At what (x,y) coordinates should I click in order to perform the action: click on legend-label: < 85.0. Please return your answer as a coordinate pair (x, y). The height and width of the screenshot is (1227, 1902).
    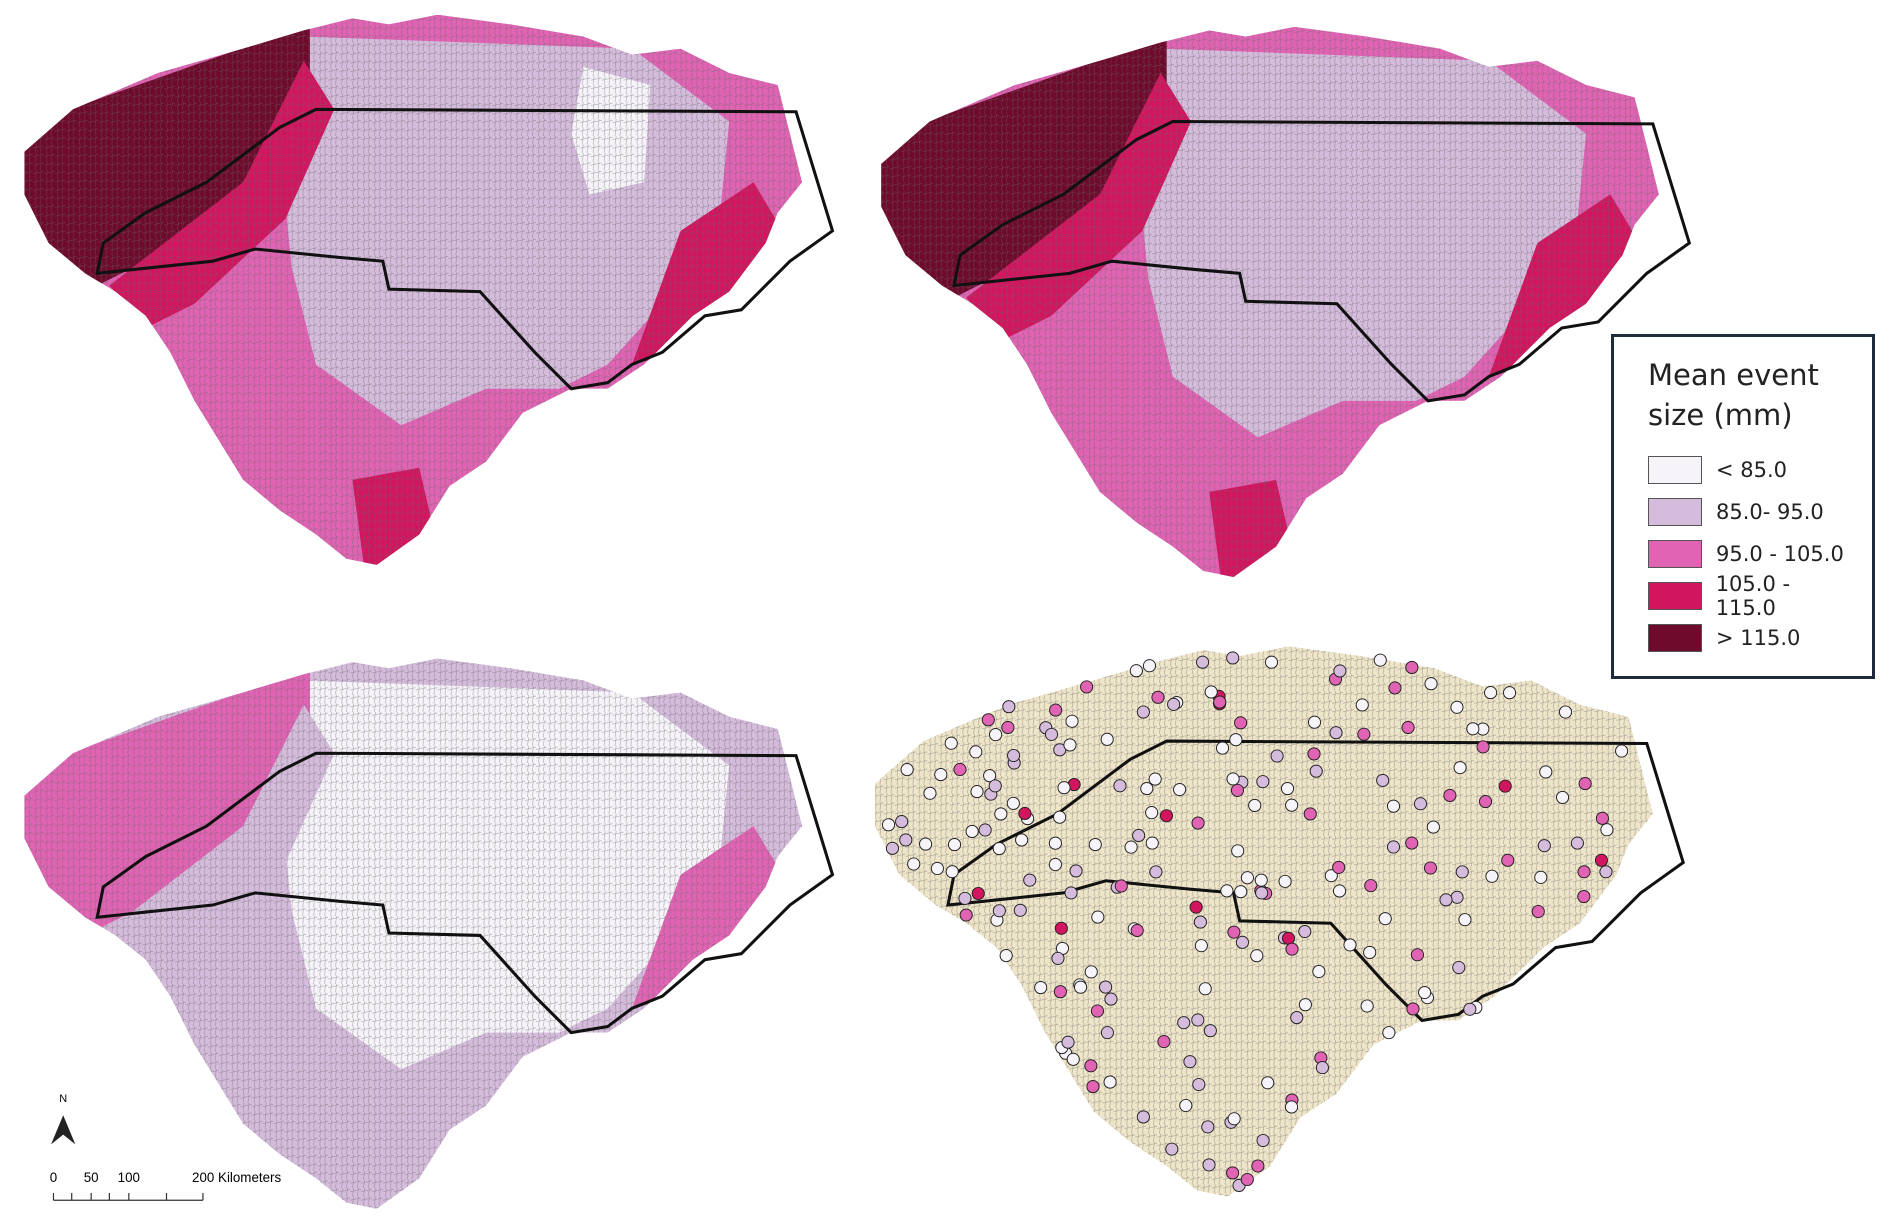
    Looking at the image, I should click on (1752, 470).